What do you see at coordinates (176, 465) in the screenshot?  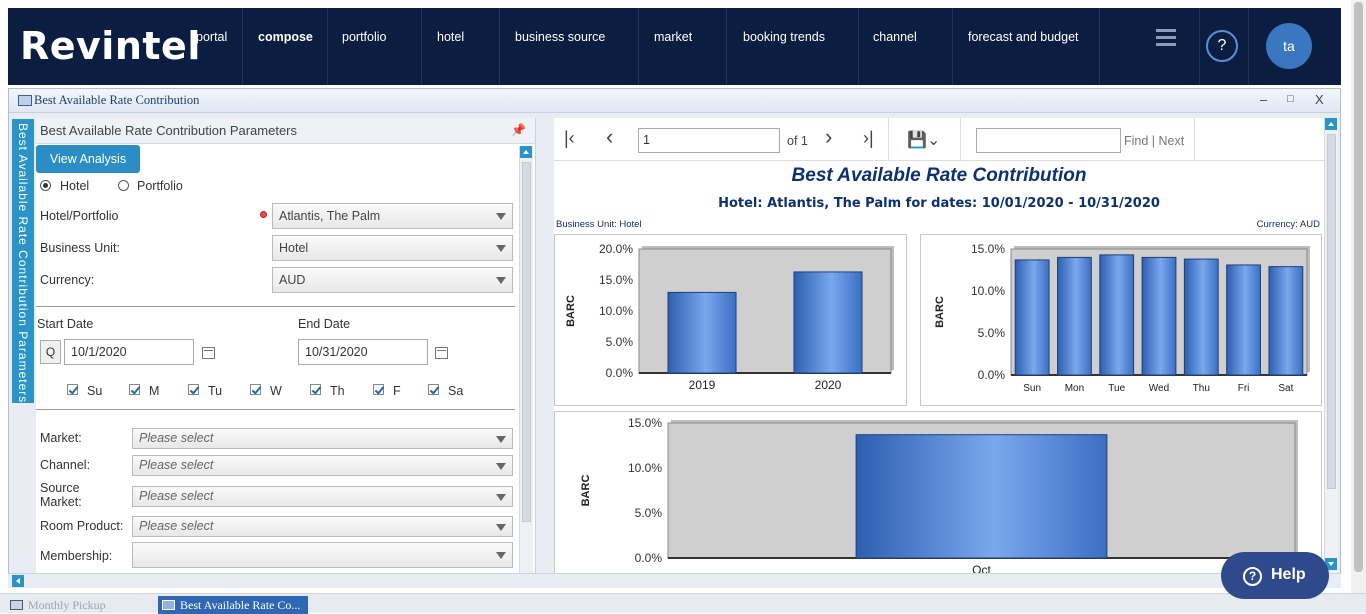 I see `channel-placeholder: Please select` at bounding box center [176, 465].